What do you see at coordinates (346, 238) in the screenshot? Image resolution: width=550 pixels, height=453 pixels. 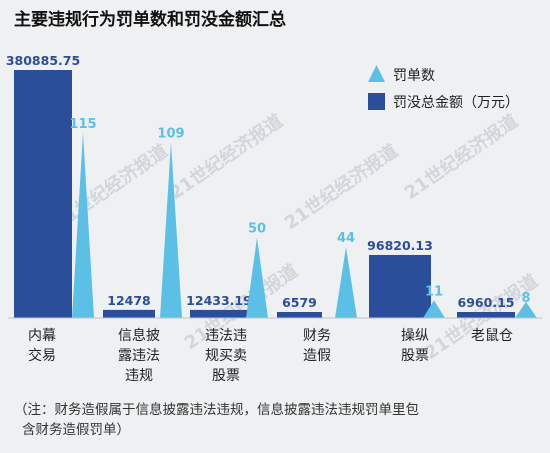 I see `count-data-label: 44` at bounding box center [346, 238].